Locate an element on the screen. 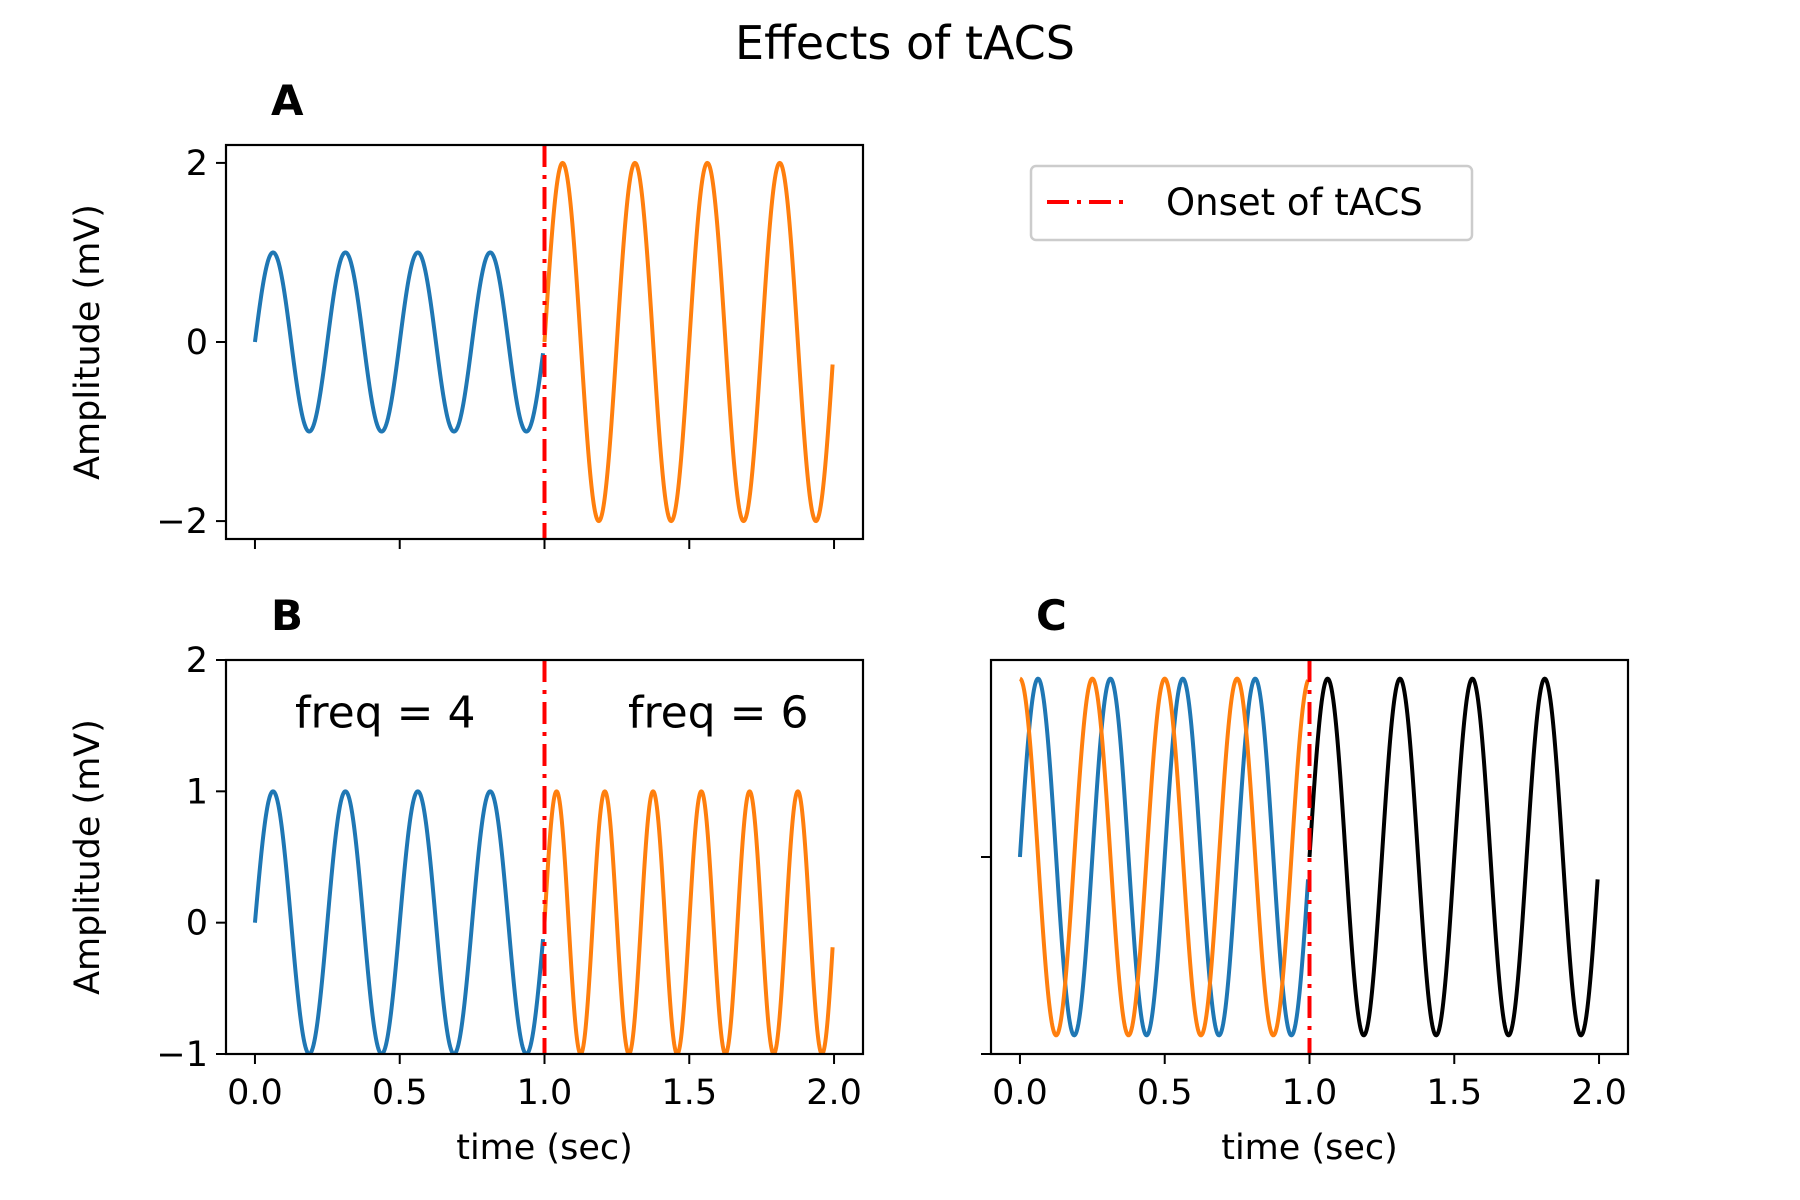 This screenshot has height=1200, width=1800. y-tick-label: −1 is located at coordinates (182, 1055).